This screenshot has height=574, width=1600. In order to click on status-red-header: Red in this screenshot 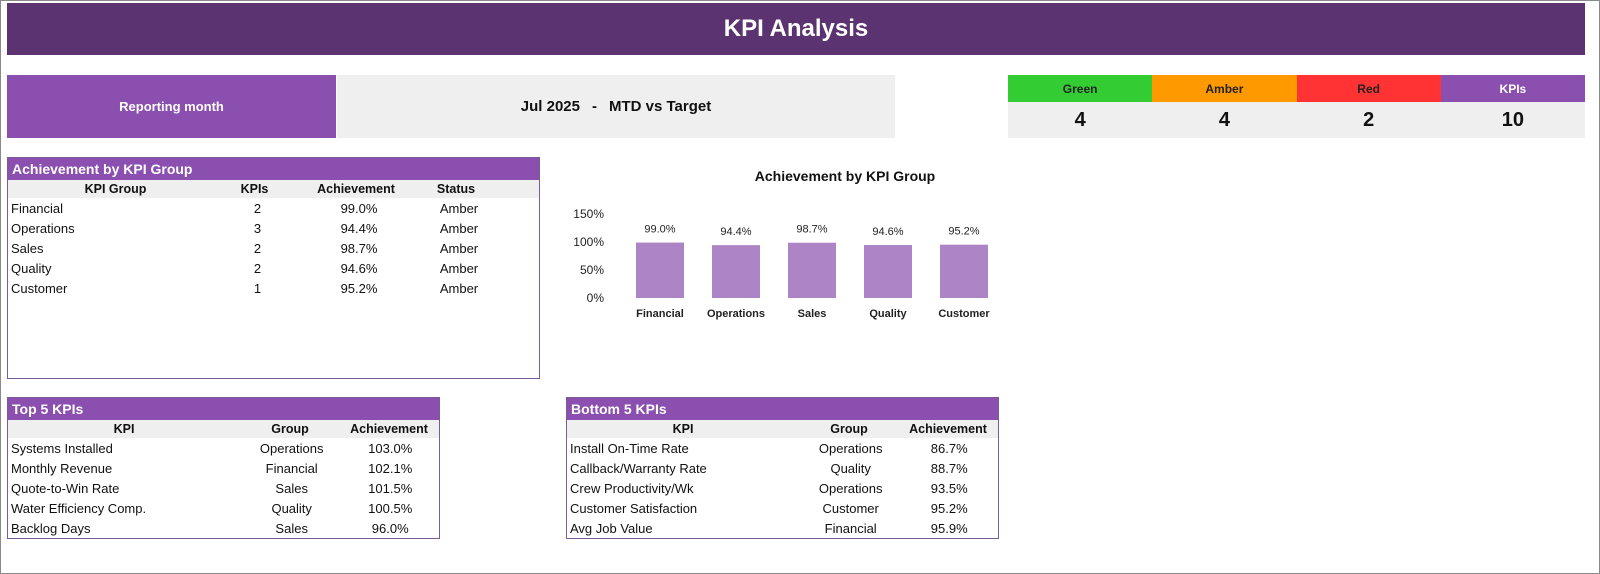, I will do `click(1368, 88)`.